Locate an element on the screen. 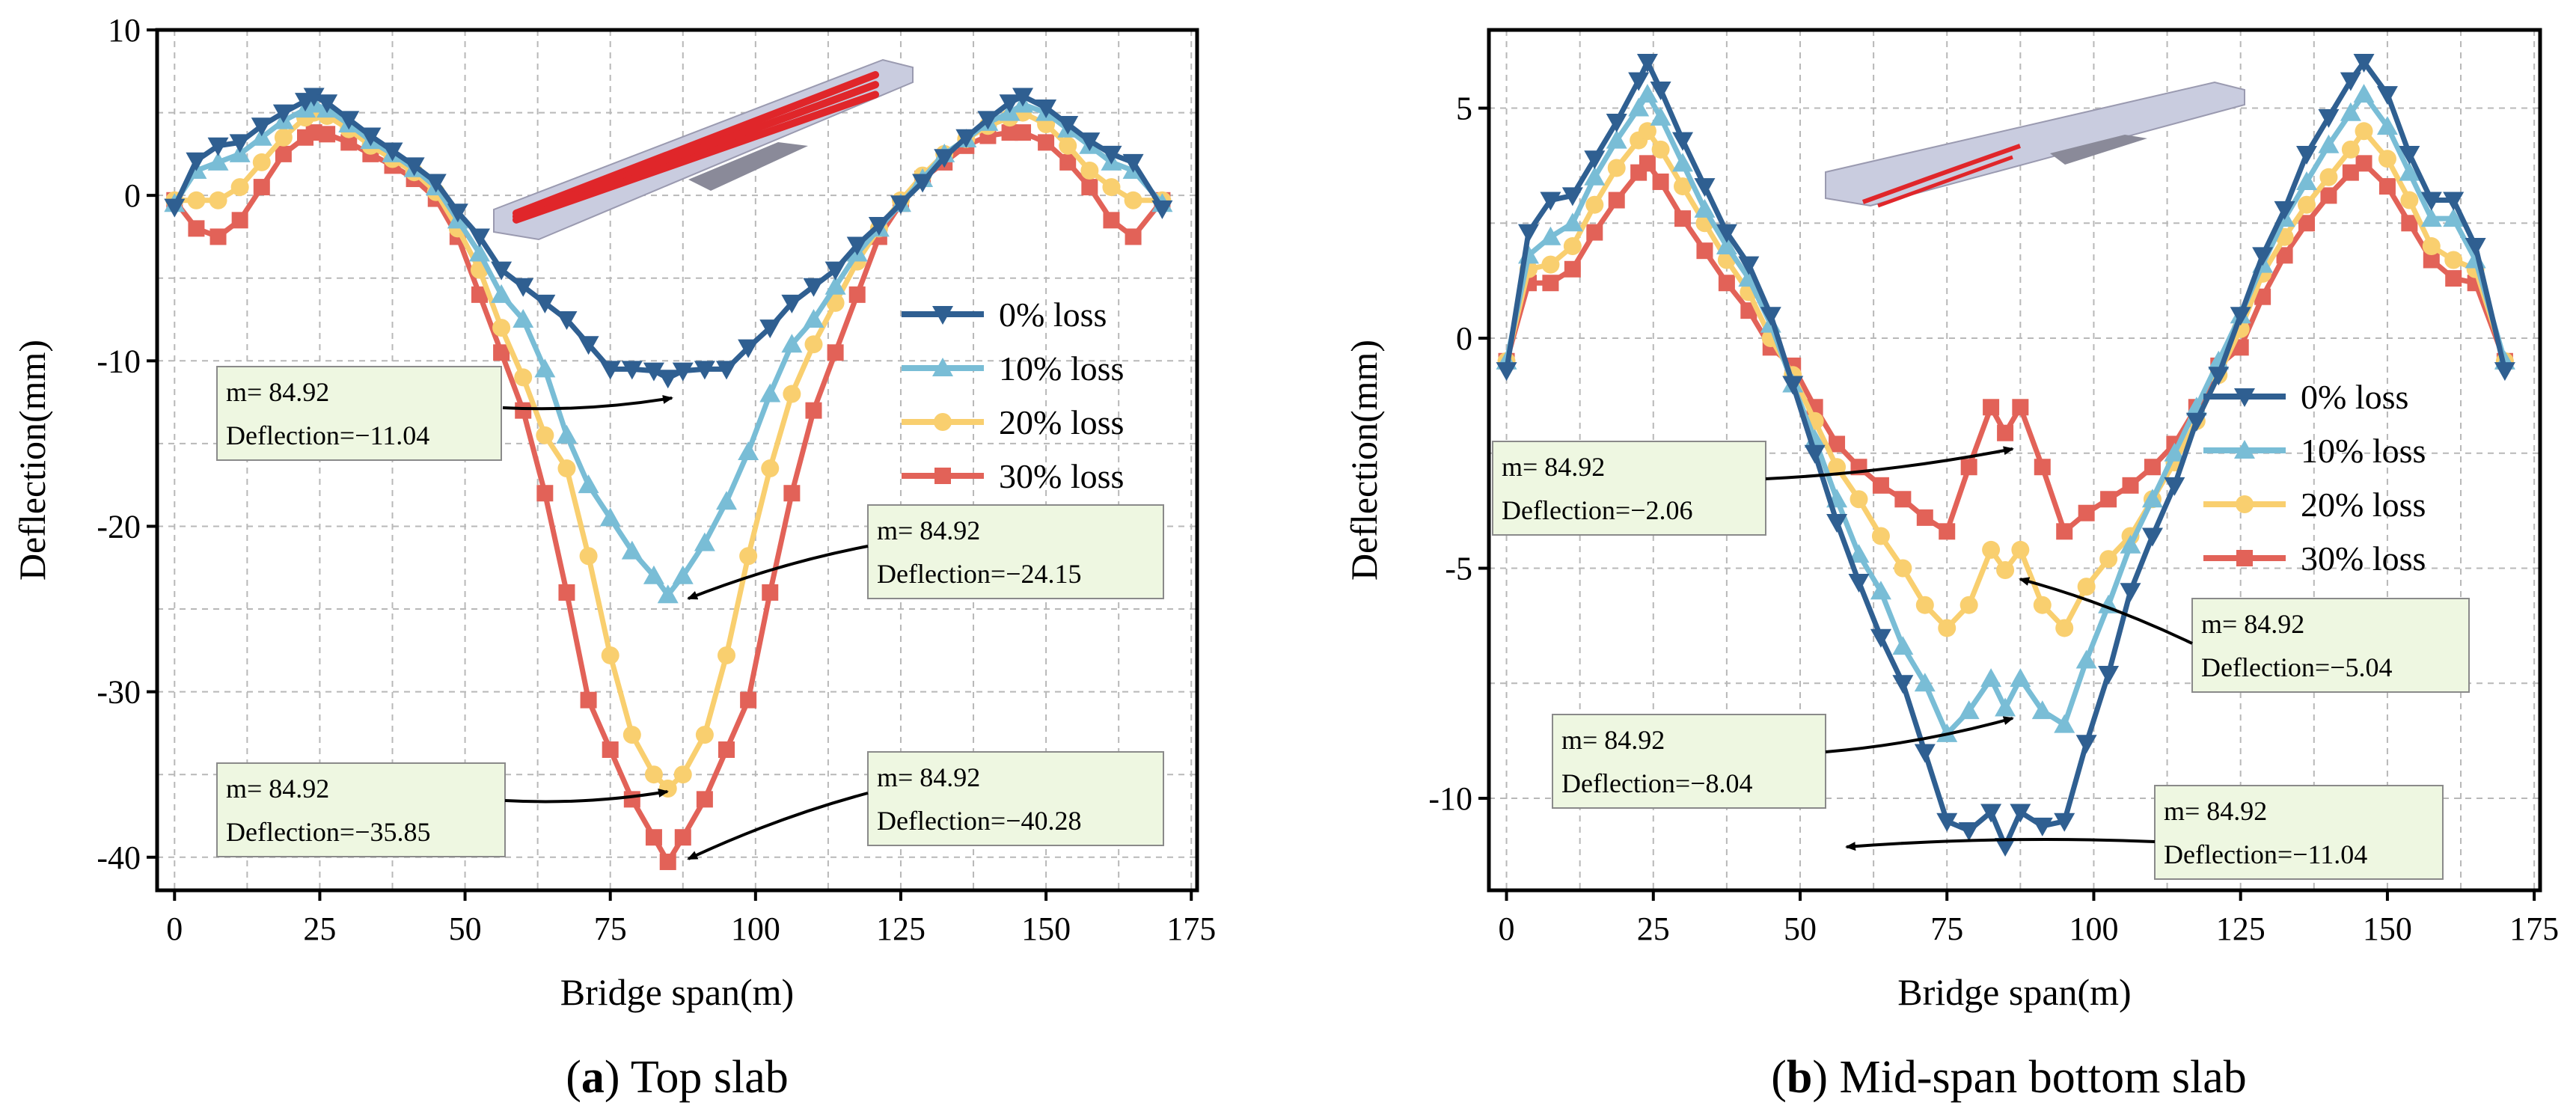  y-tick-label: 0 is located at coordinates (1464, 338).